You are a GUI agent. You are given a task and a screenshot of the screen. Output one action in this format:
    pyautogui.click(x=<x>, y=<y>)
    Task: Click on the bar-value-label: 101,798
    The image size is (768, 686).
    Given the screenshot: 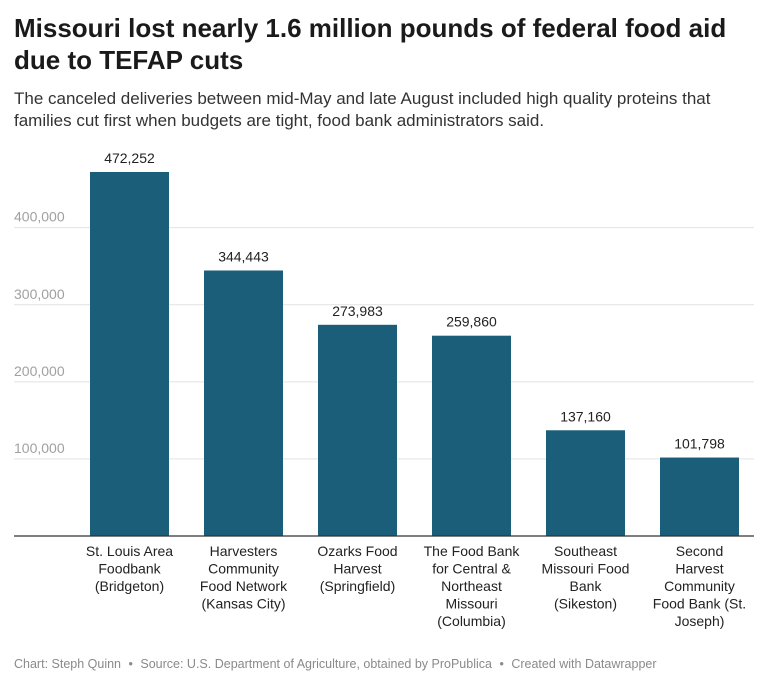 What is the action you would take?
    pyautogui.click(x=699, y=444)
    